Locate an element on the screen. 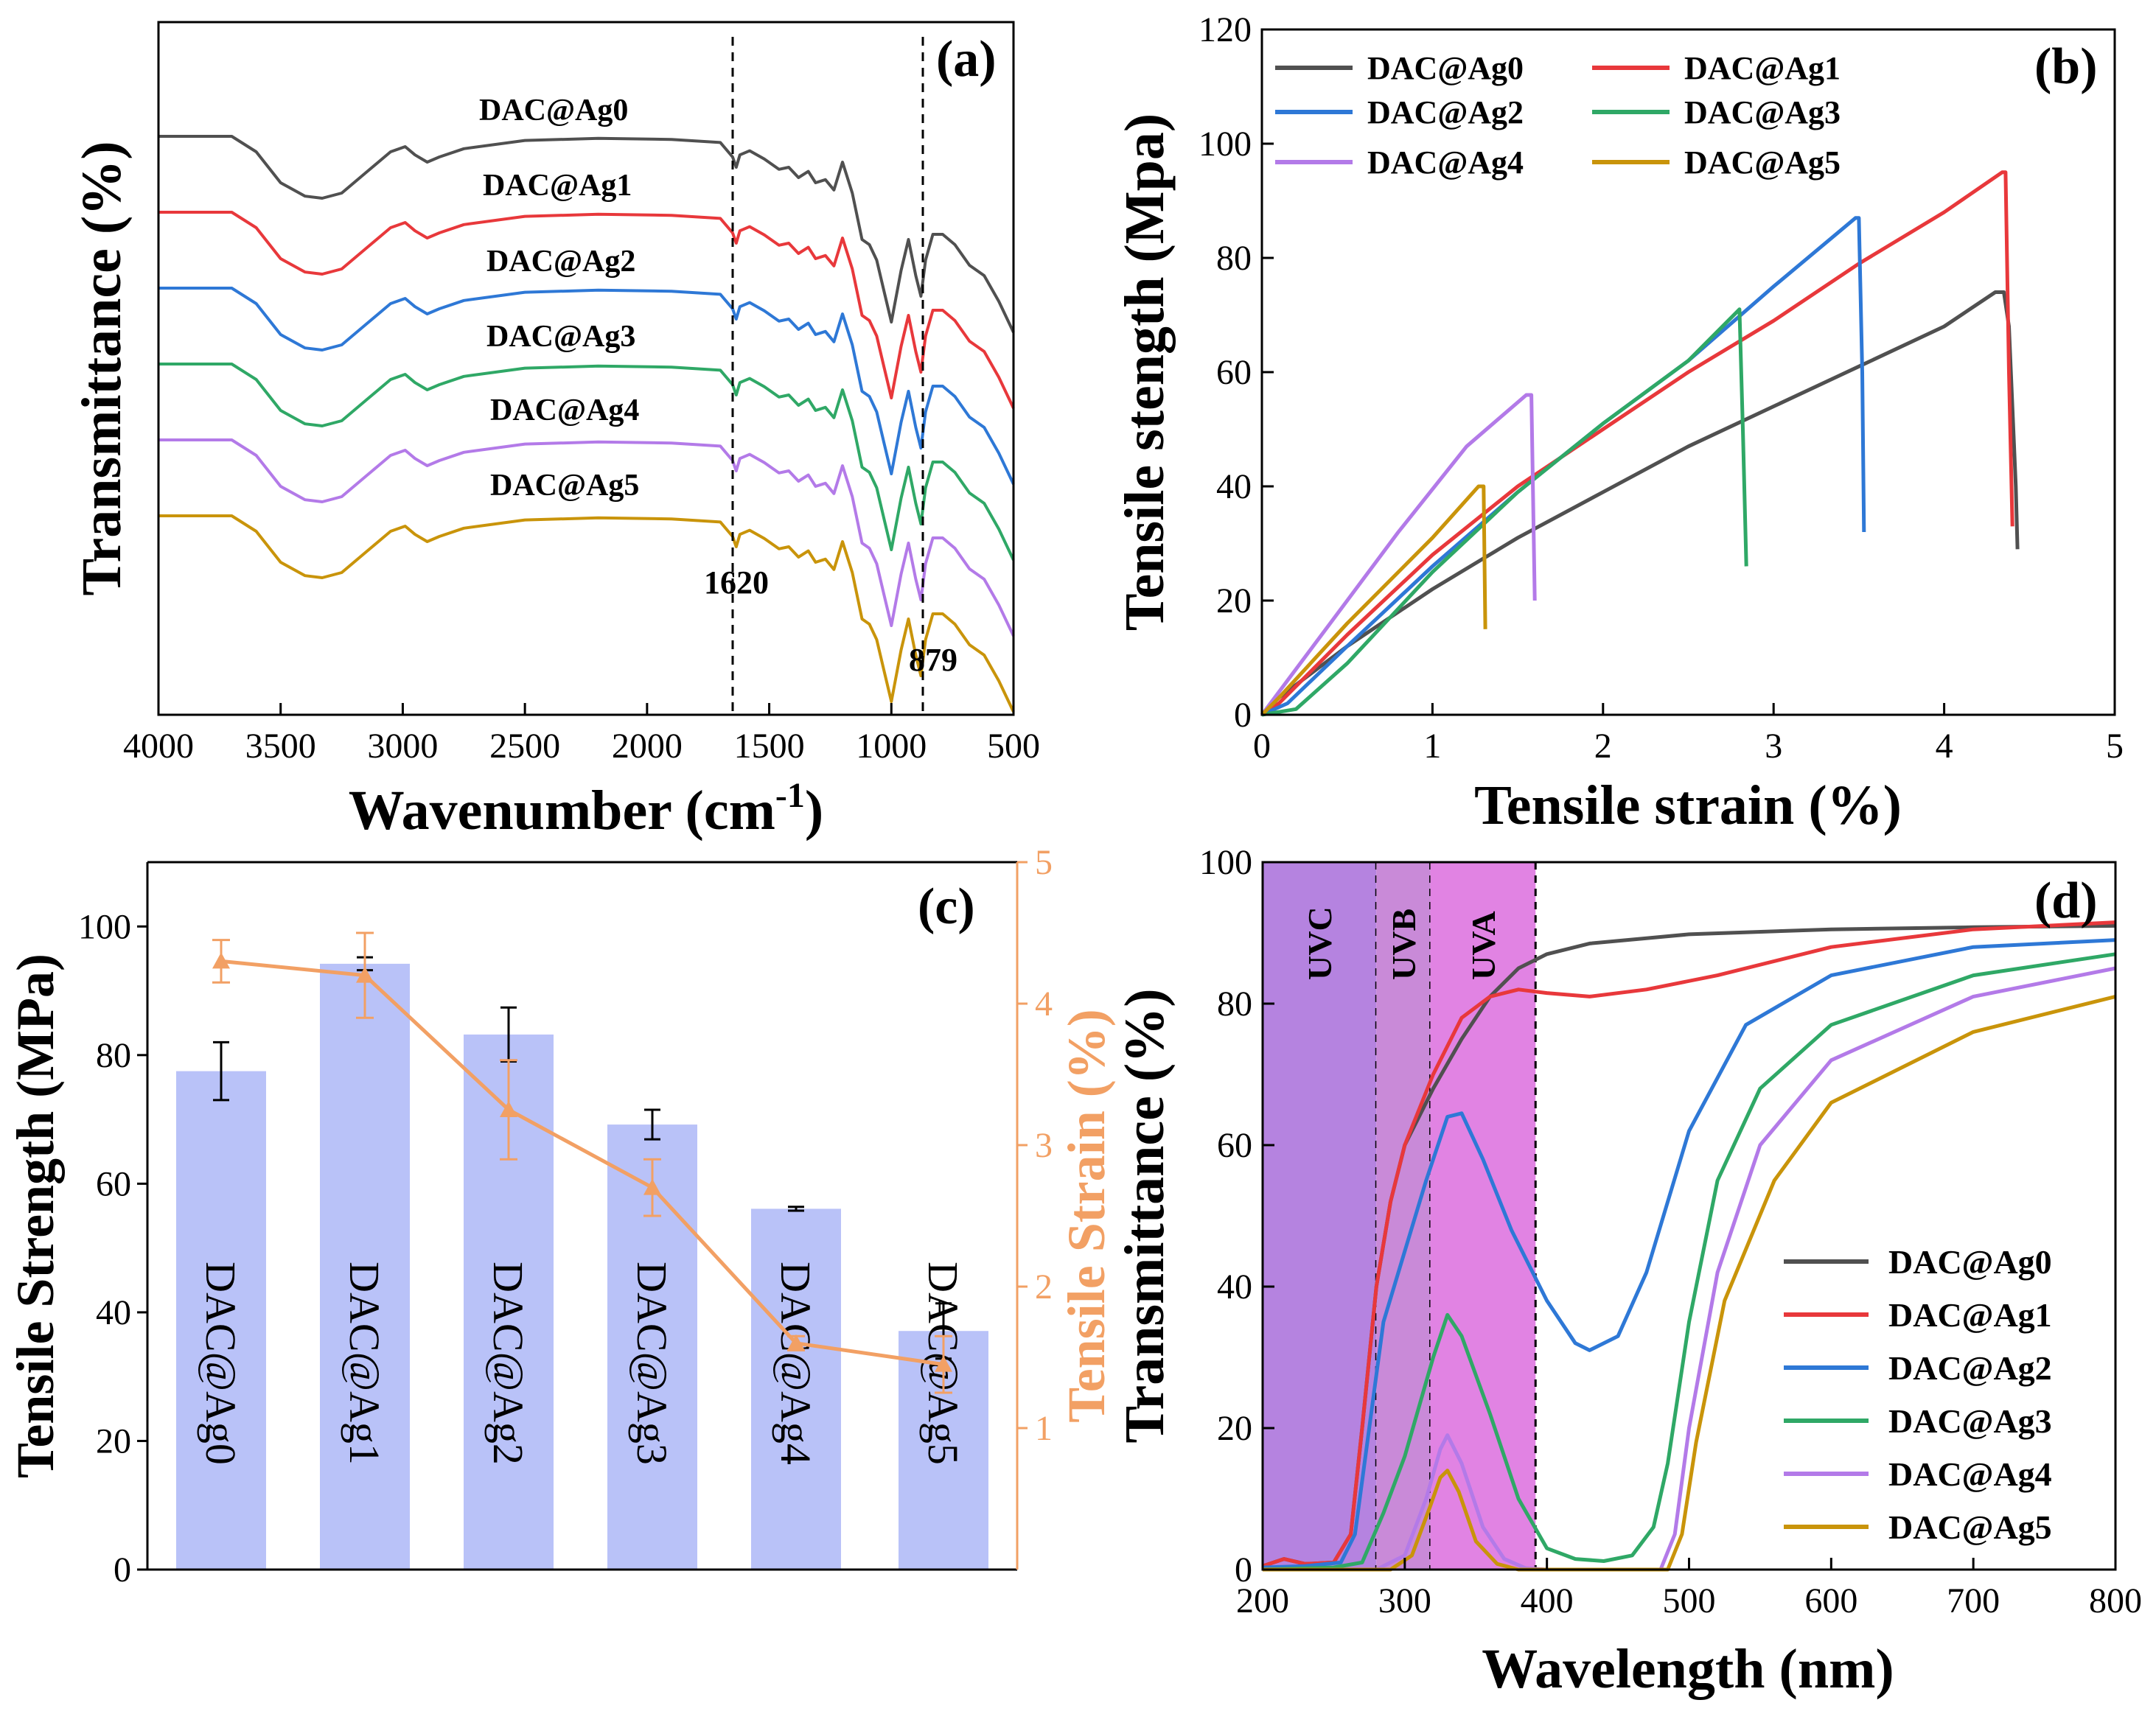 This screenshot has height=1714, width=2156. x-tick-label: 1000 is located at coordinates (891, 746).